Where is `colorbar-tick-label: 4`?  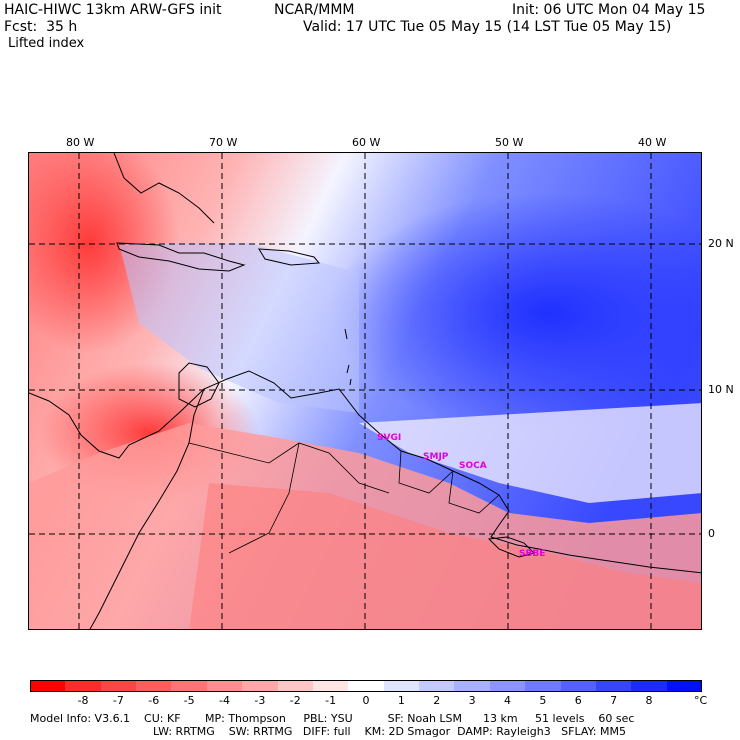 colorbar-tick-label: 4 is located at coordinates (507, 700).